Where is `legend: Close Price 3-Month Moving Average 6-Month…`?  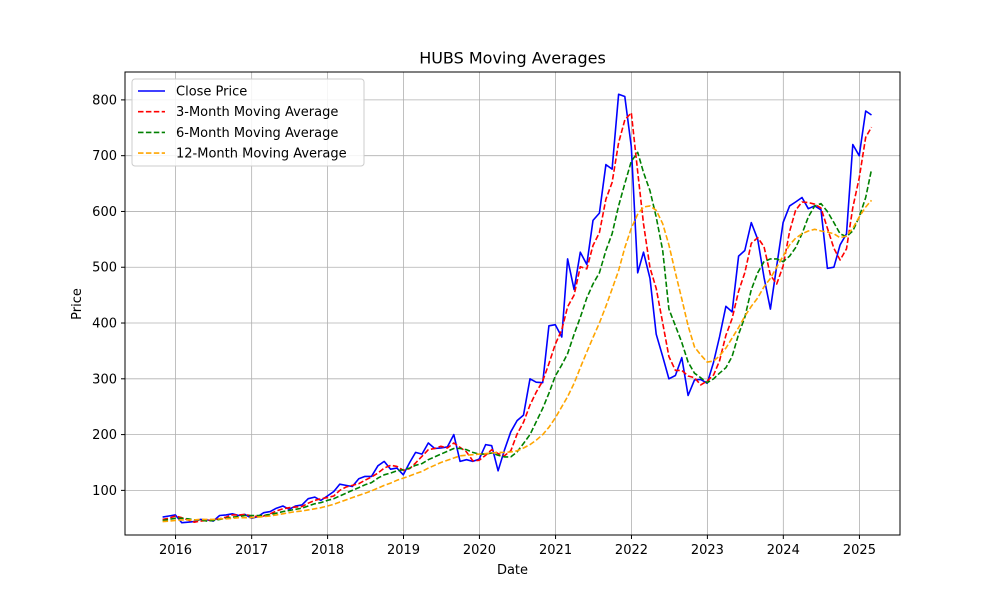 legend: Close Price 3-Month Moving Average 6-Month… is located at coordinates (248, 122).